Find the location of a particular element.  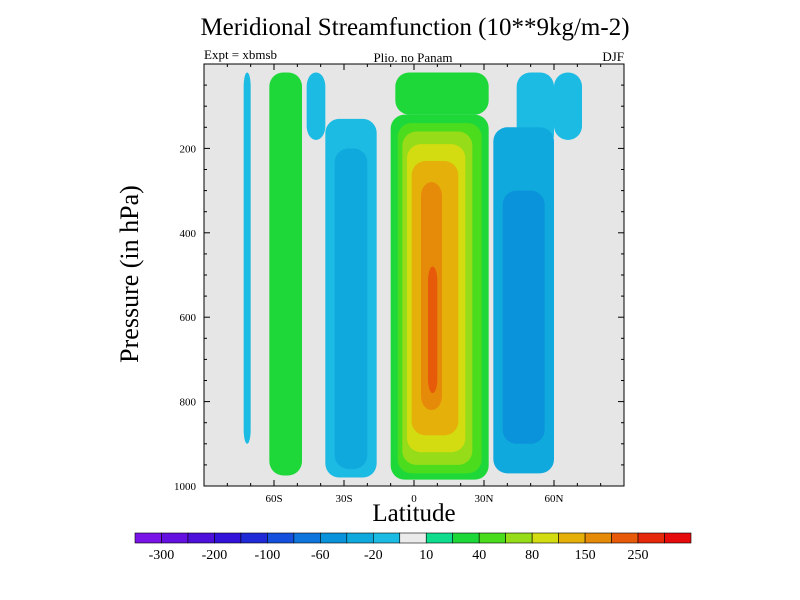

case-label: Plio. no Panam is located at coordinates (413, 57).